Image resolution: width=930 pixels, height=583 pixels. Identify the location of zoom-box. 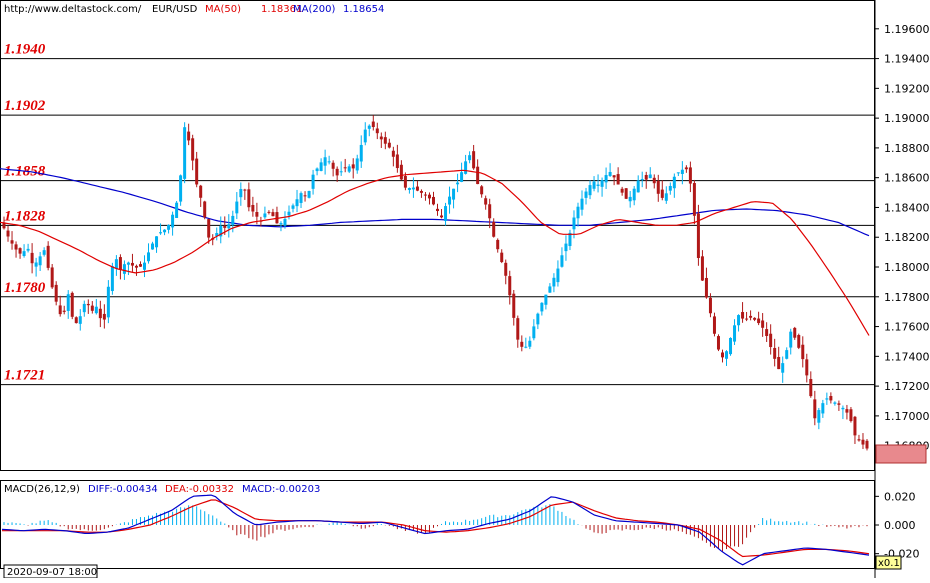
(888, 562).